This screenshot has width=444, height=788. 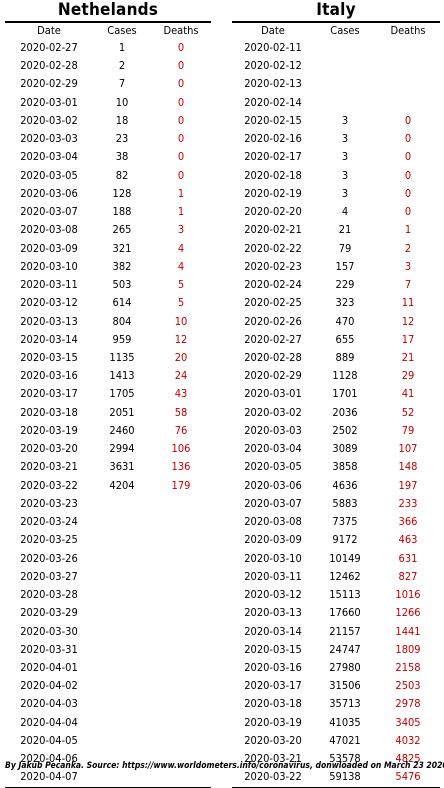 What do you see at coordinates (108, 394) in the screenshot?
I see `table-row: 2020-03-17 1705 43` at bounding box center [108, 394].